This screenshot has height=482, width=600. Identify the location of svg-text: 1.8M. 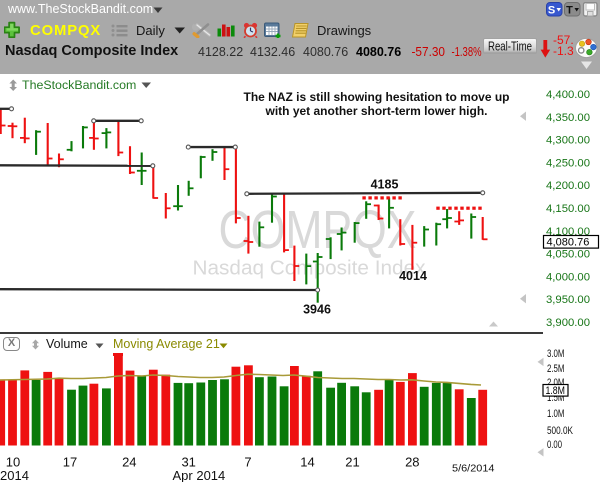
(556, 391).